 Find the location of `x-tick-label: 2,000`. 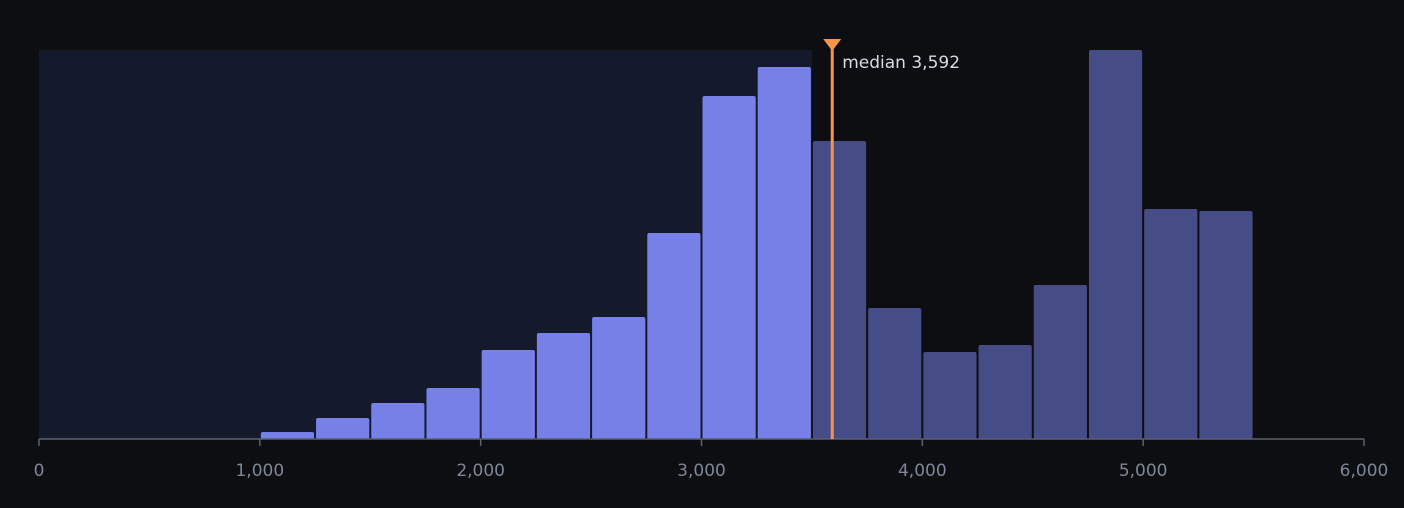

x-tick-label: 2,000 is located at coordinates (480, 471).